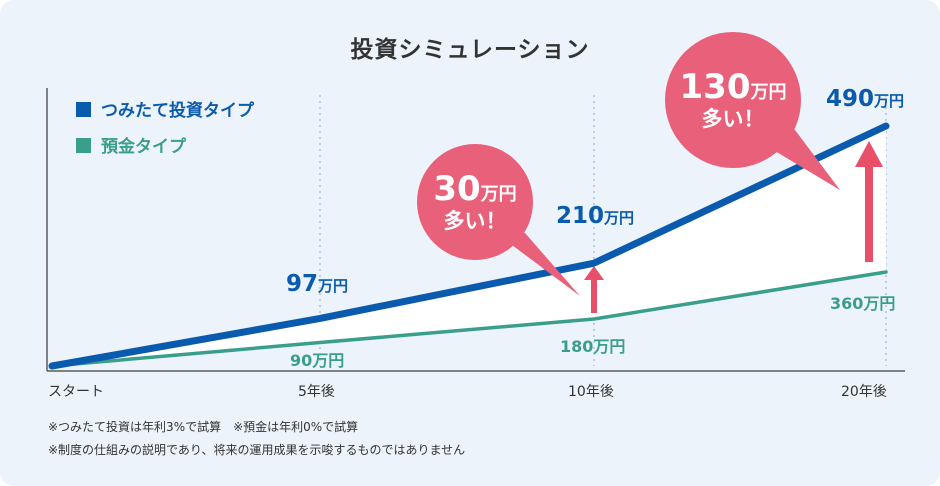  I want to click on callout-unit-10y: 万円, so click(498, 195).